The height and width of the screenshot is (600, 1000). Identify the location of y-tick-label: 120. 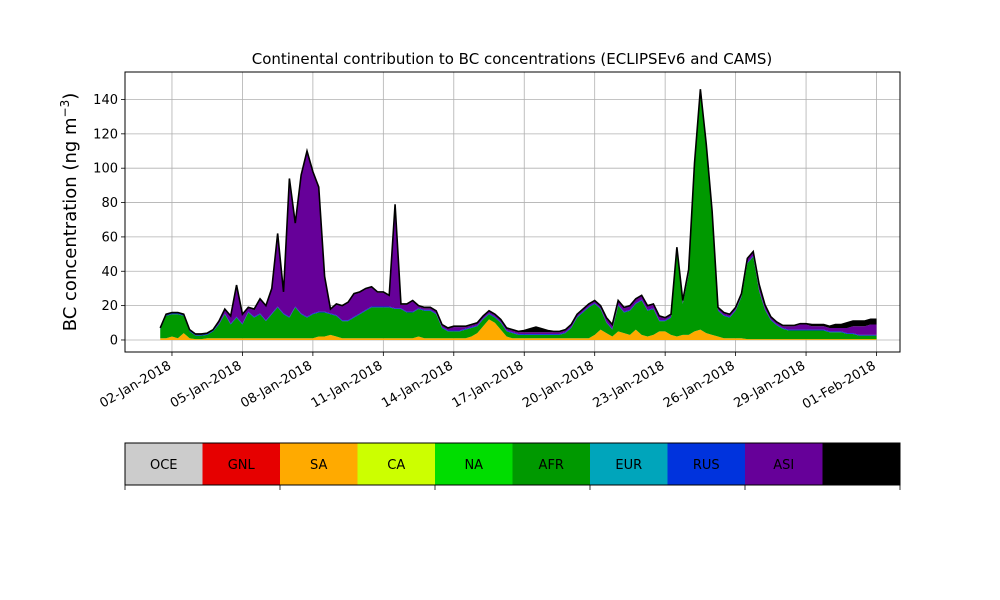
(105, 134).